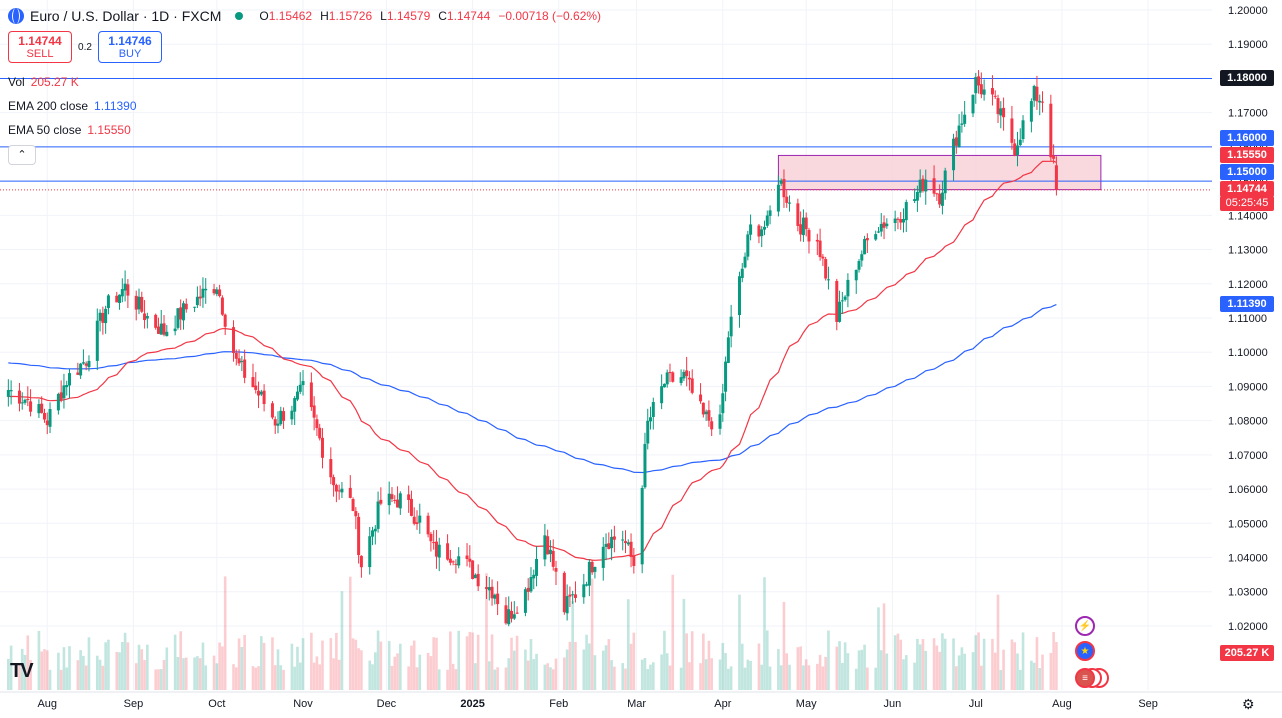 This screenshot has width=1282, height=718. What do you see at coordinates (130, 47) in the screenshot?
I see `buy-button: 1.14746 BUY` at bounding box center [130, 47].